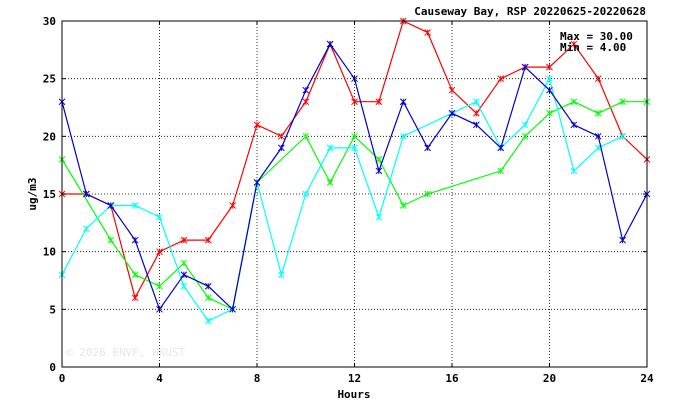 Image resolution: width=674 pixels, height=409 pixels. Describe the element at coordinates (32, 193) in the screenshot. I see `y-axis-label: ug/m3` at that location.